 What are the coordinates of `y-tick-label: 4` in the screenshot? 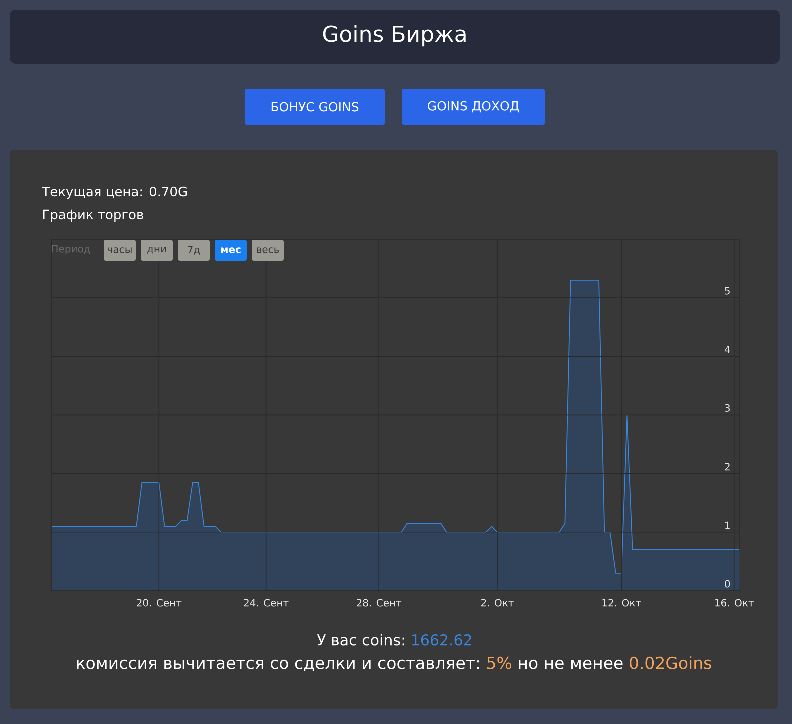 It's located at (727, 350).